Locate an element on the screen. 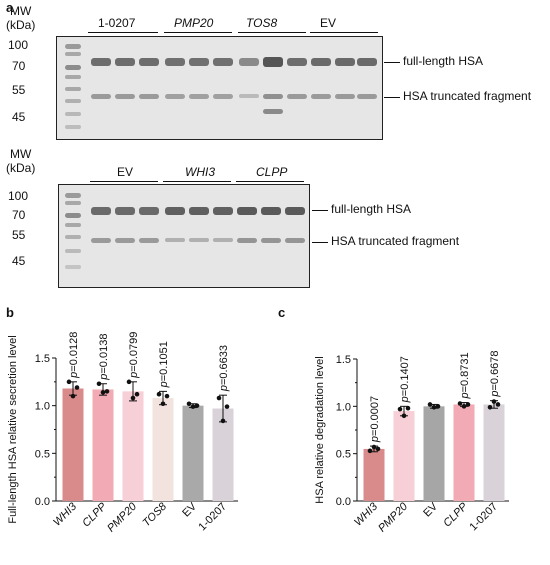 The width and height of the screenshot is (550, 565). p-value: =0.1051 is located at coordinates (164, 361).